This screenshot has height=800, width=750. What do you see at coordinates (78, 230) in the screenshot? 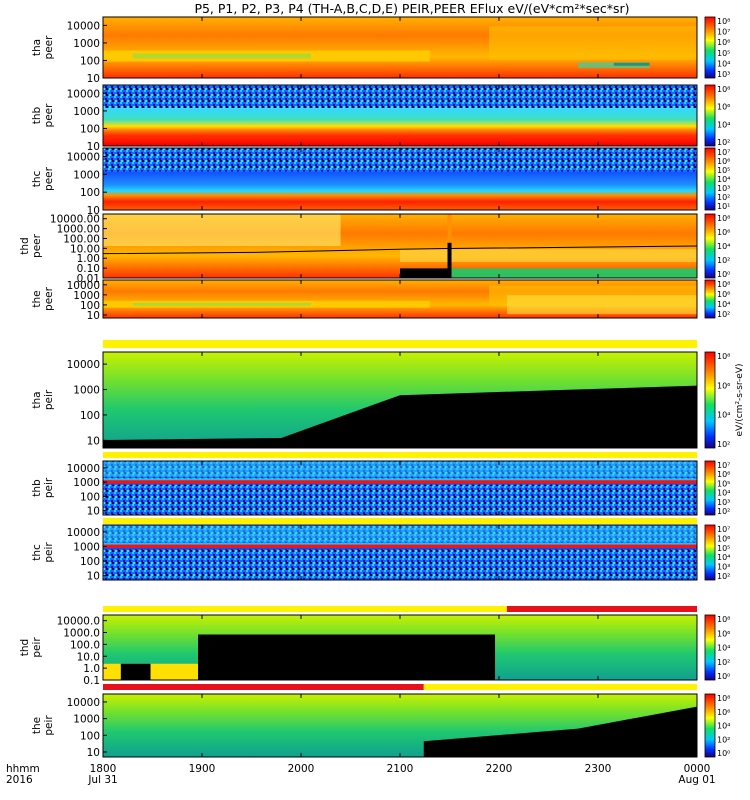
I see `y-tick-label: 1000.00` at bounding box center [78, 230].